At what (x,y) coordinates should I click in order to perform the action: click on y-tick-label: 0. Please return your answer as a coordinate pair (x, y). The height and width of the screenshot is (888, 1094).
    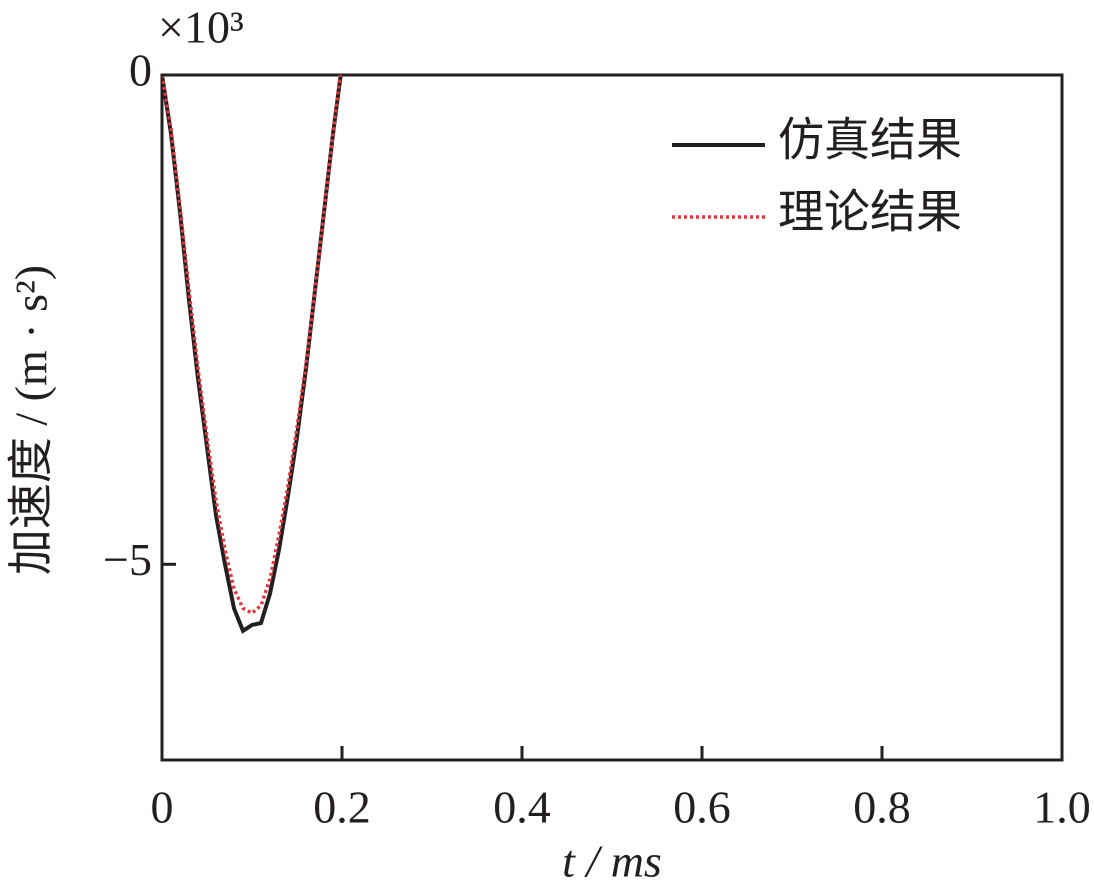
    Looking at the image, I should click on (140, 70).